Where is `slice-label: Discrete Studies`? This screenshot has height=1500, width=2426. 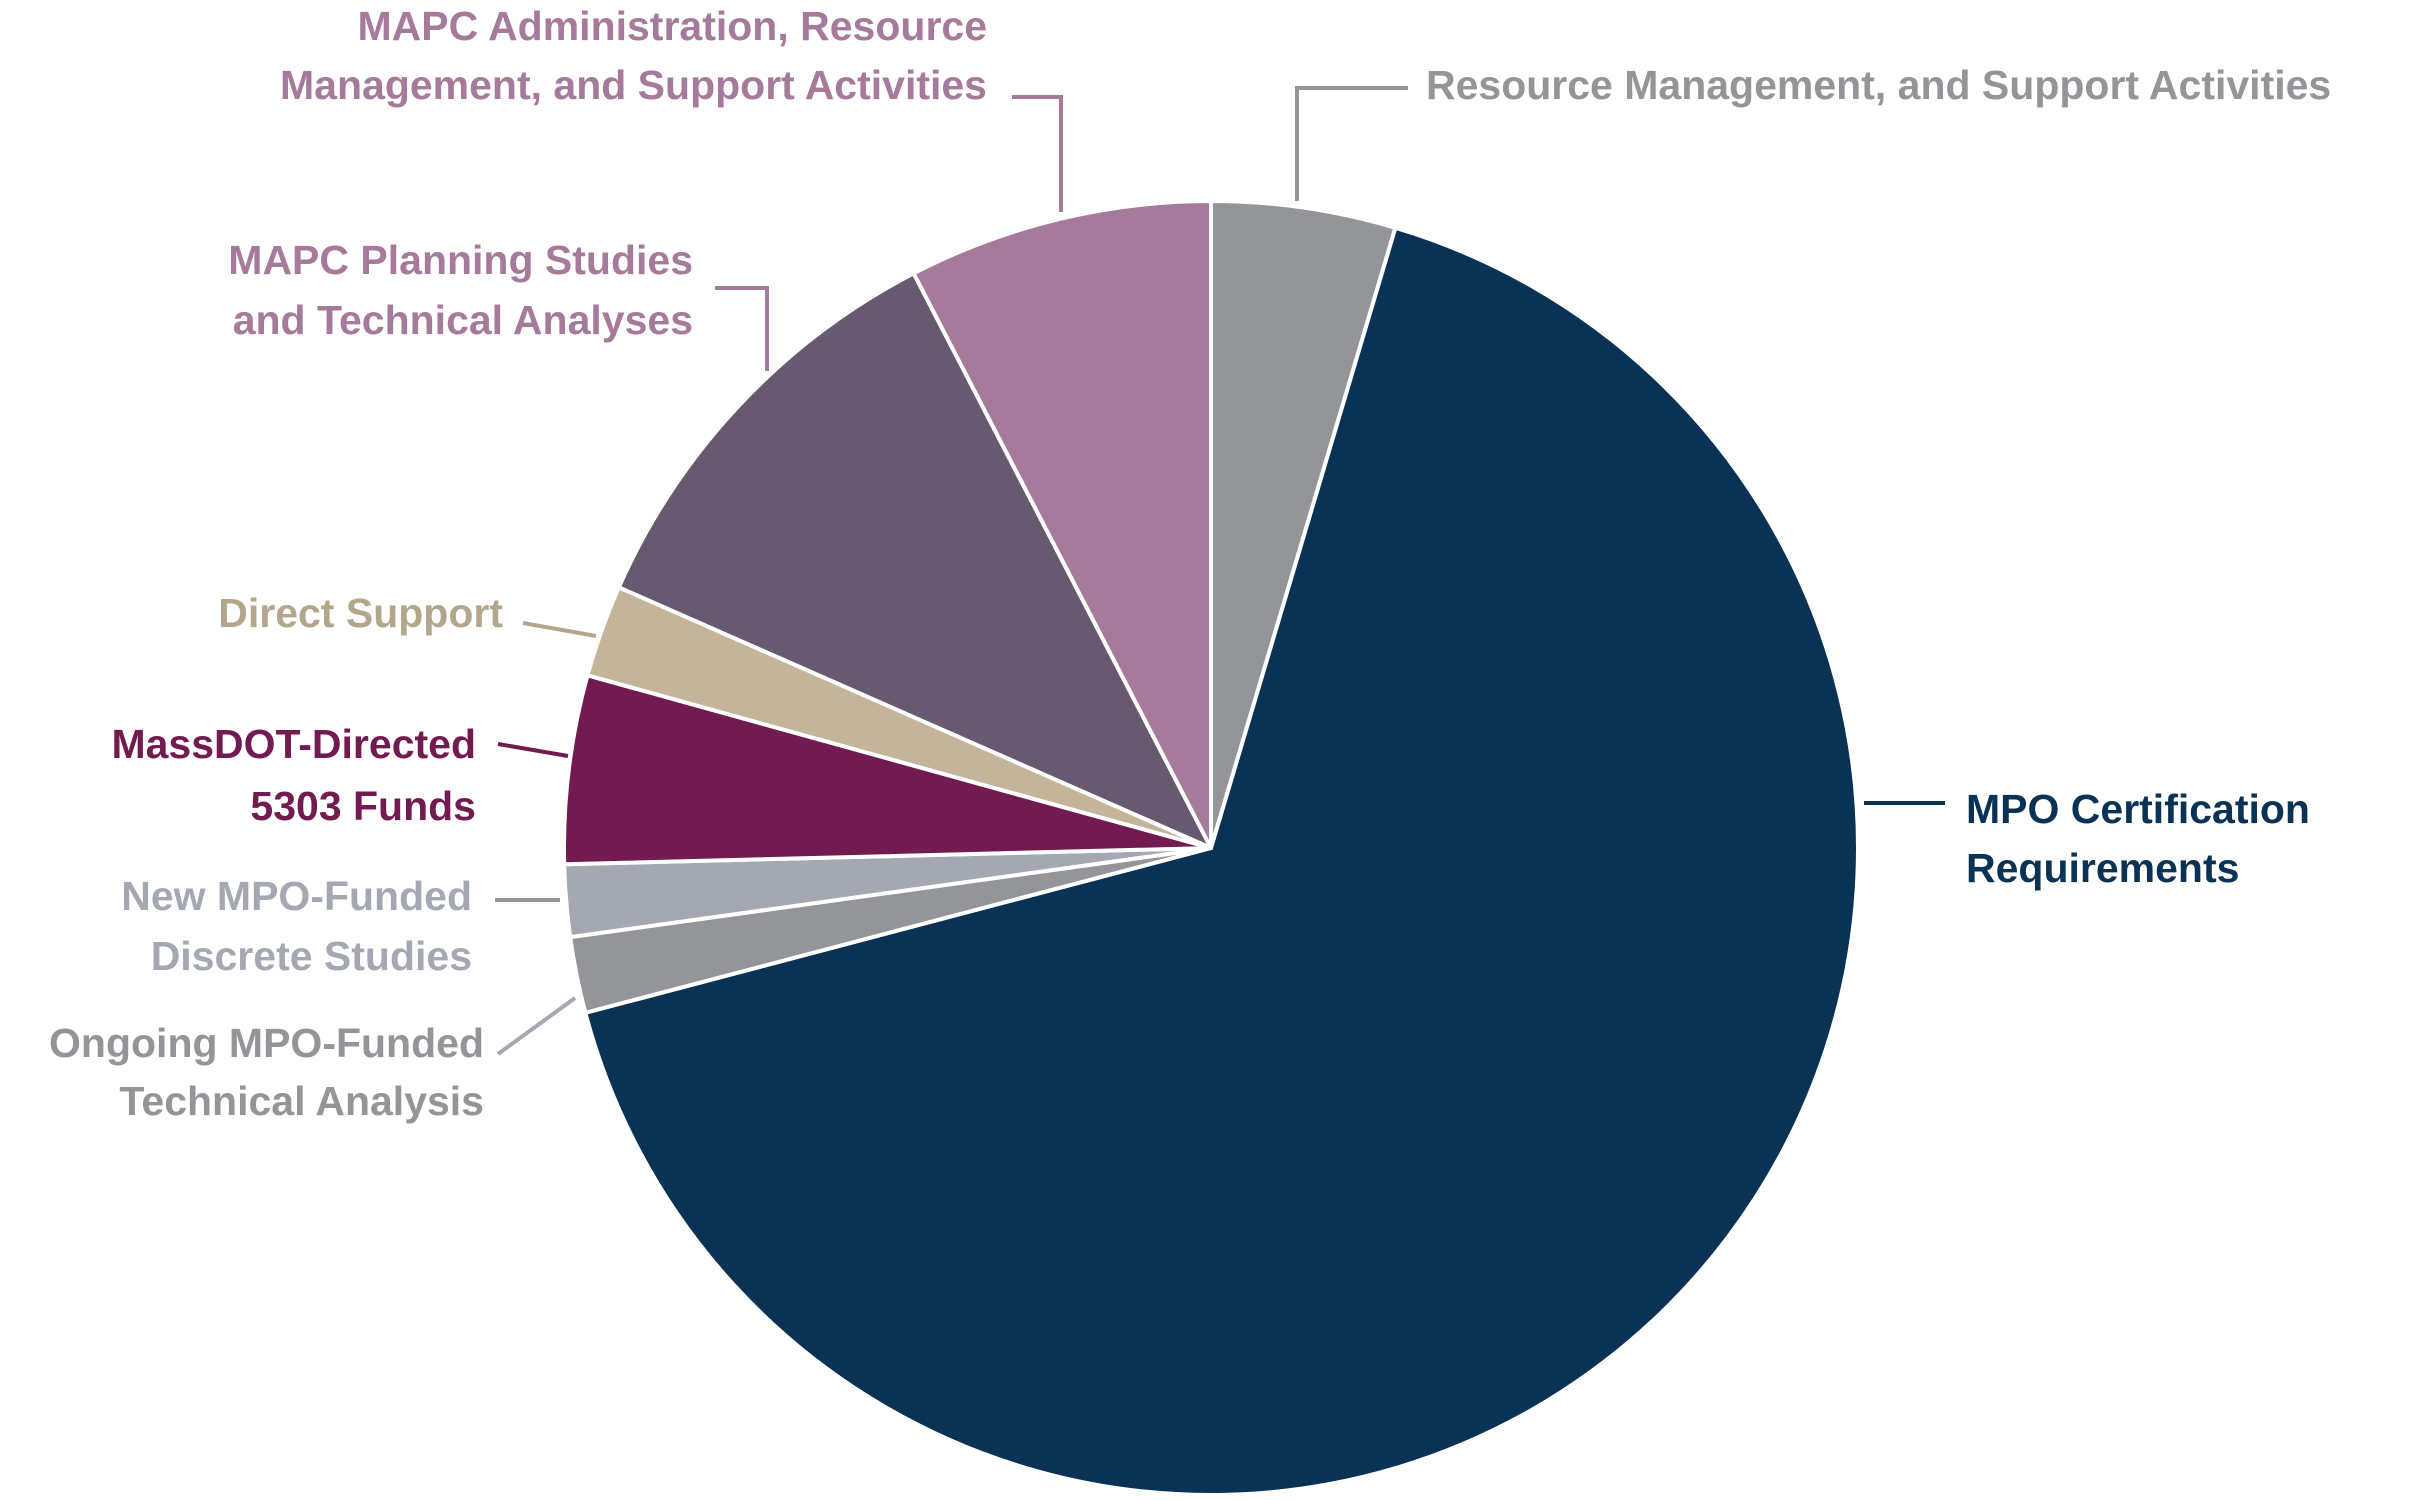 slice-label: Discrete Studies is located at coordinates (311, 956).